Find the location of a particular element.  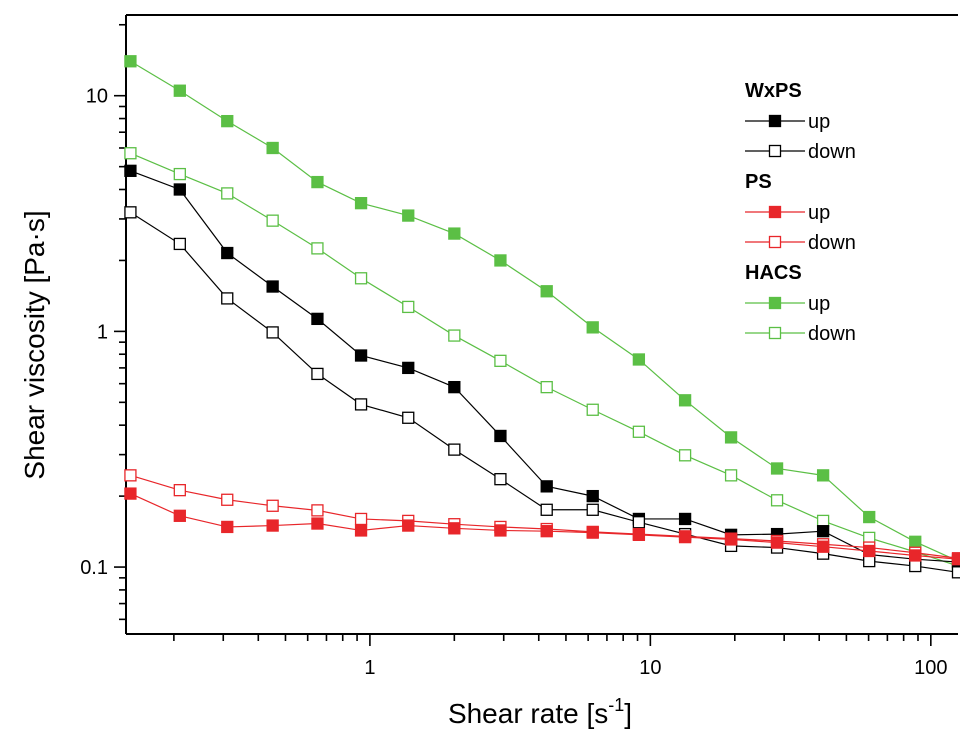

y-tick-label: 10 is located at coordinates (97, 97).